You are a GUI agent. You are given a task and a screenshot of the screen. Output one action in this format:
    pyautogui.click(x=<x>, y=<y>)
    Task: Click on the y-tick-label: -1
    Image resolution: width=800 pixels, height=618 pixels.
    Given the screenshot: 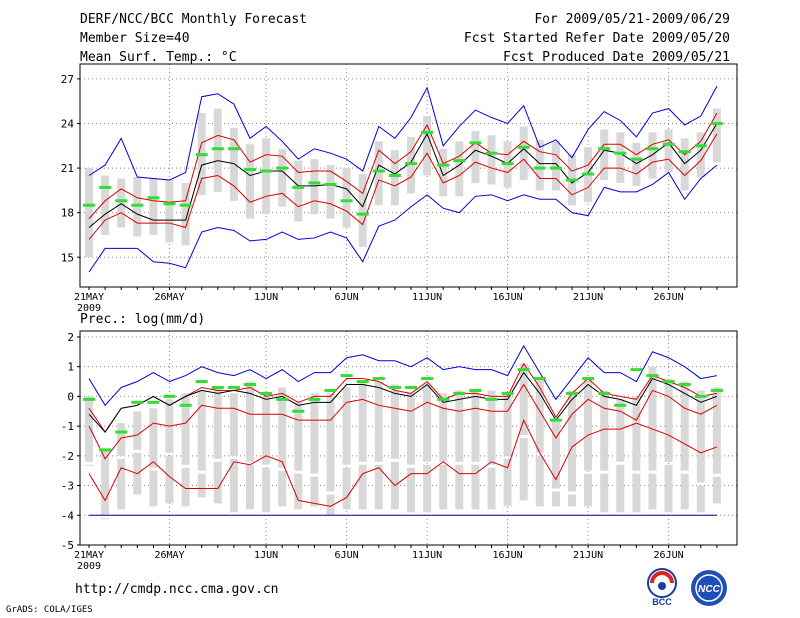 What is the action you would take?
    pyautogui.click(x=67, y=426)
    